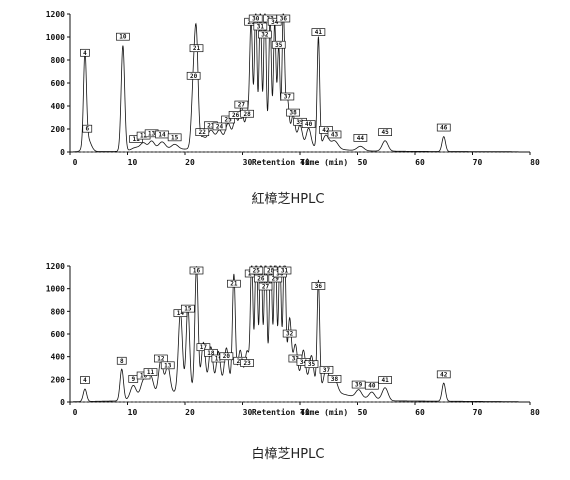 The height and width of the screenshot is (480, 570). I want to click on svg-text: 42, so click(444, 374).